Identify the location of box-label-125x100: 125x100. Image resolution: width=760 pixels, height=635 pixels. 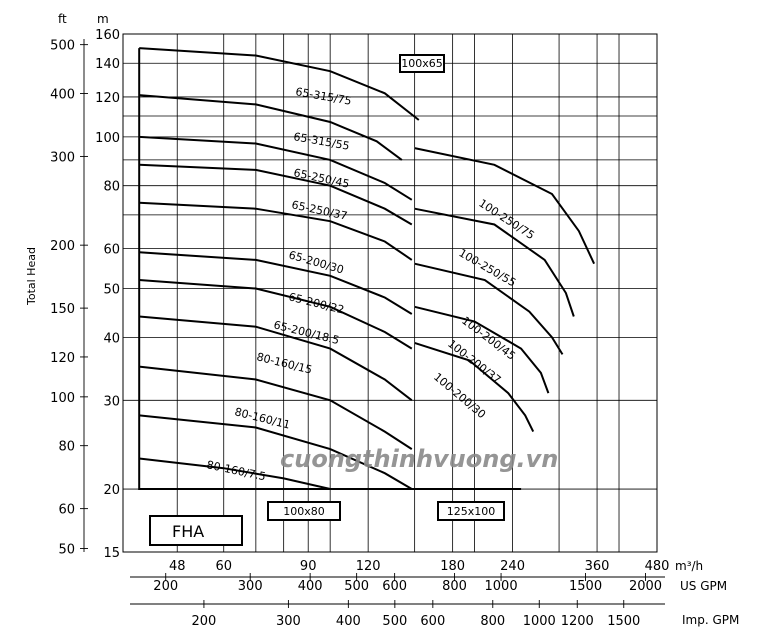
(471, 511).